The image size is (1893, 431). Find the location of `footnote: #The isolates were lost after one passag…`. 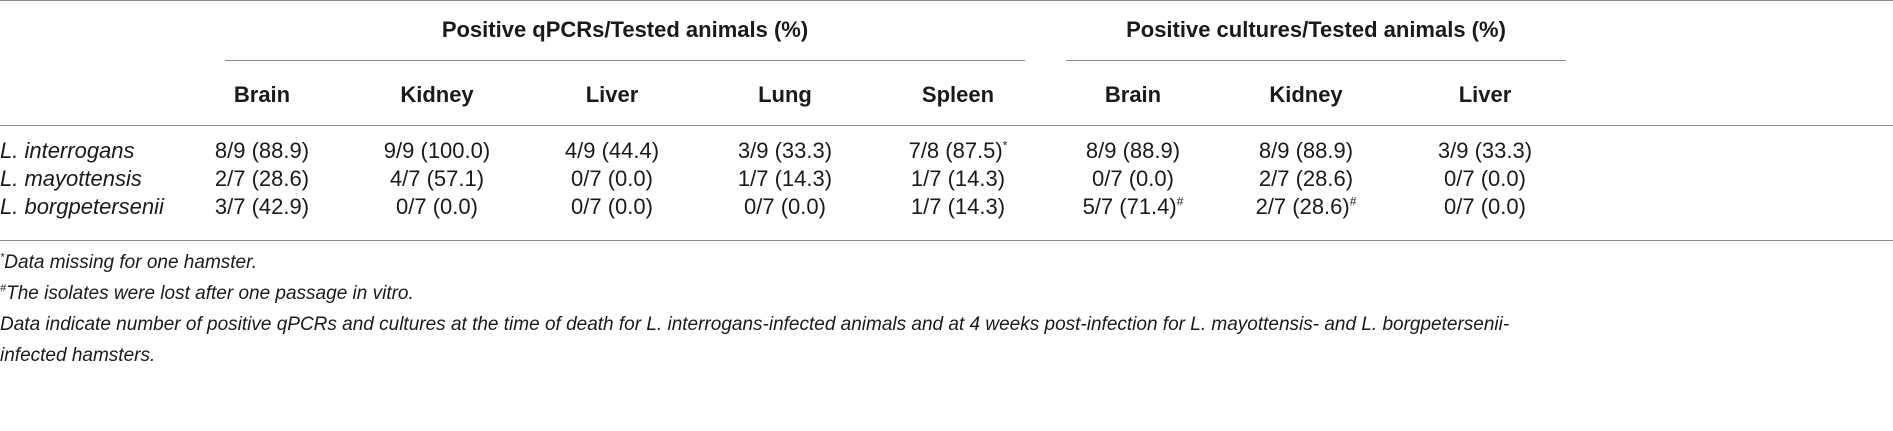

footnote: #The isolates were lost after one passag… is located at coordinates (207, 294).